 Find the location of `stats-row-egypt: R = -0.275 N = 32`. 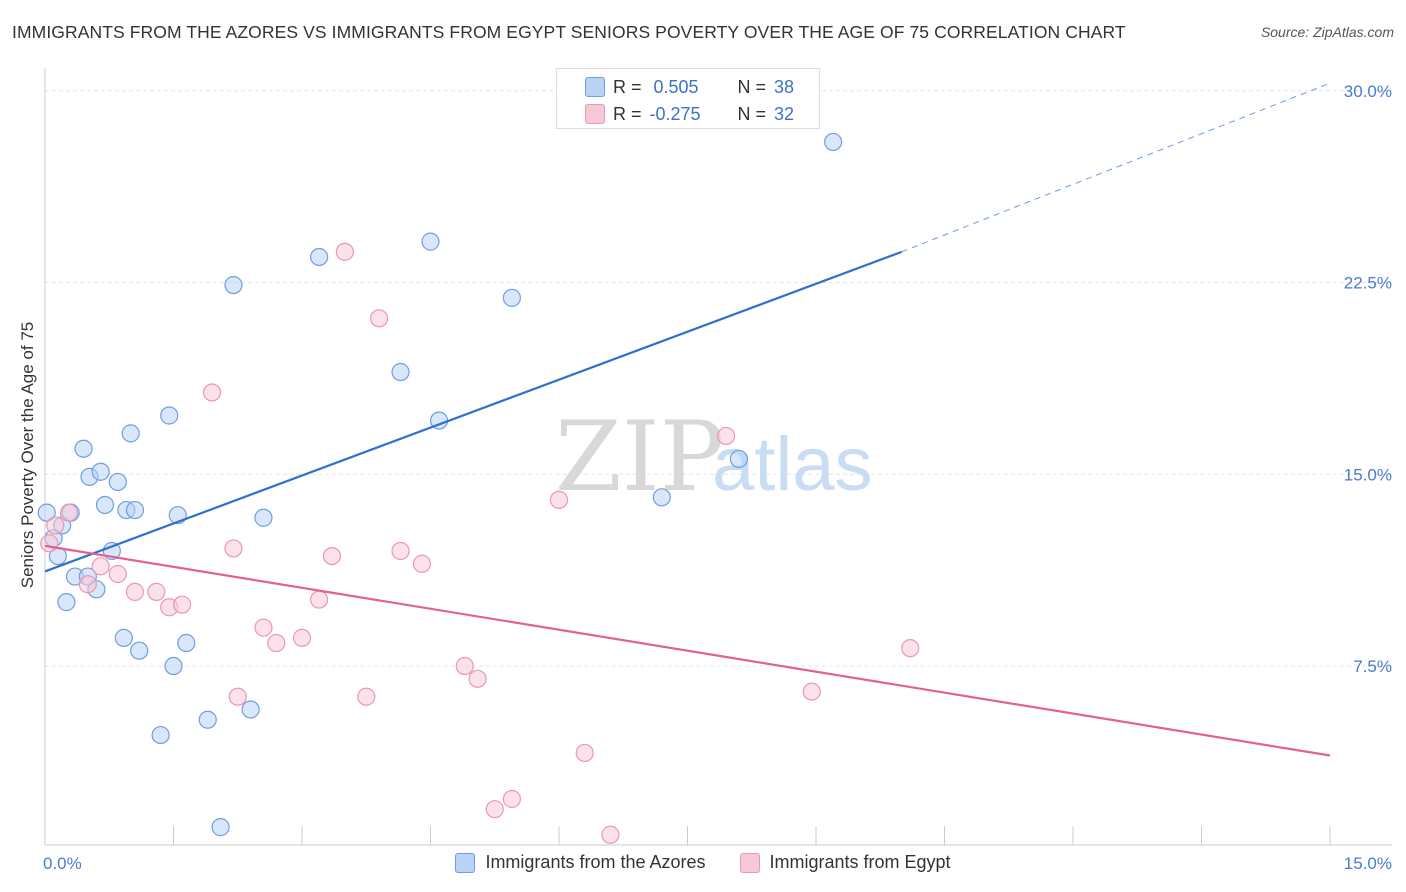

stats-row-egypt: R = -0.275 N = 32 is located at coordinates (690, 114).